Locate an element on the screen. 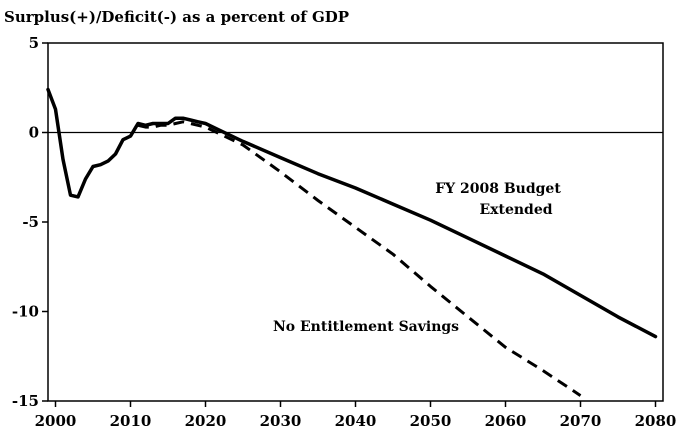 This screenshot has width=683, height=439. y-tick-label: -5 is located at coordinates (30, 222).